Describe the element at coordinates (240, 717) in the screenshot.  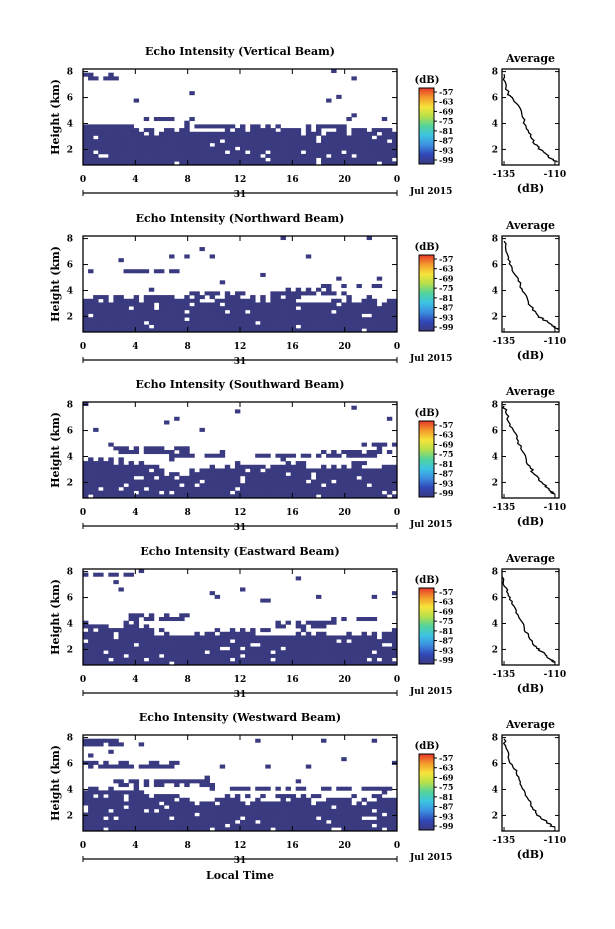
I see `heatmap-title: Echo Intensity (Westward Beam)` at that location.